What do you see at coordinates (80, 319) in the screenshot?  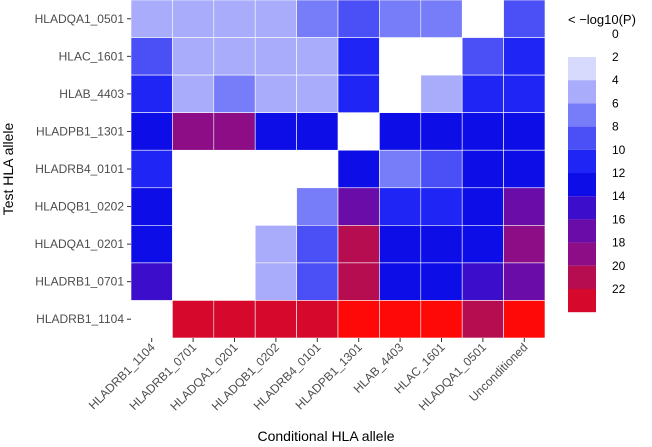 I see `y-tick-label: HLADRB1_1104` at bounding box center [80, 319].